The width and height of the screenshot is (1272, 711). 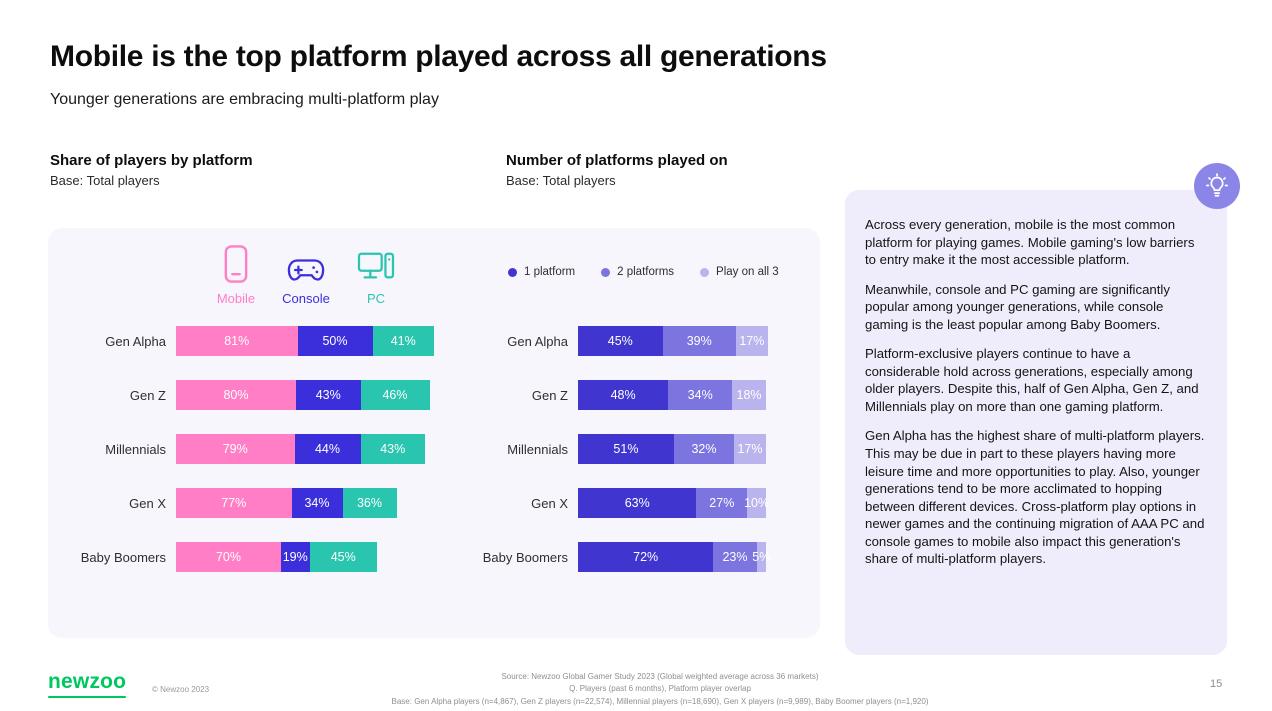 What do you see at coordinates (147, 395) in the screenshot?
I see `category-label: Gen Z` at bounding box center [147, 395].